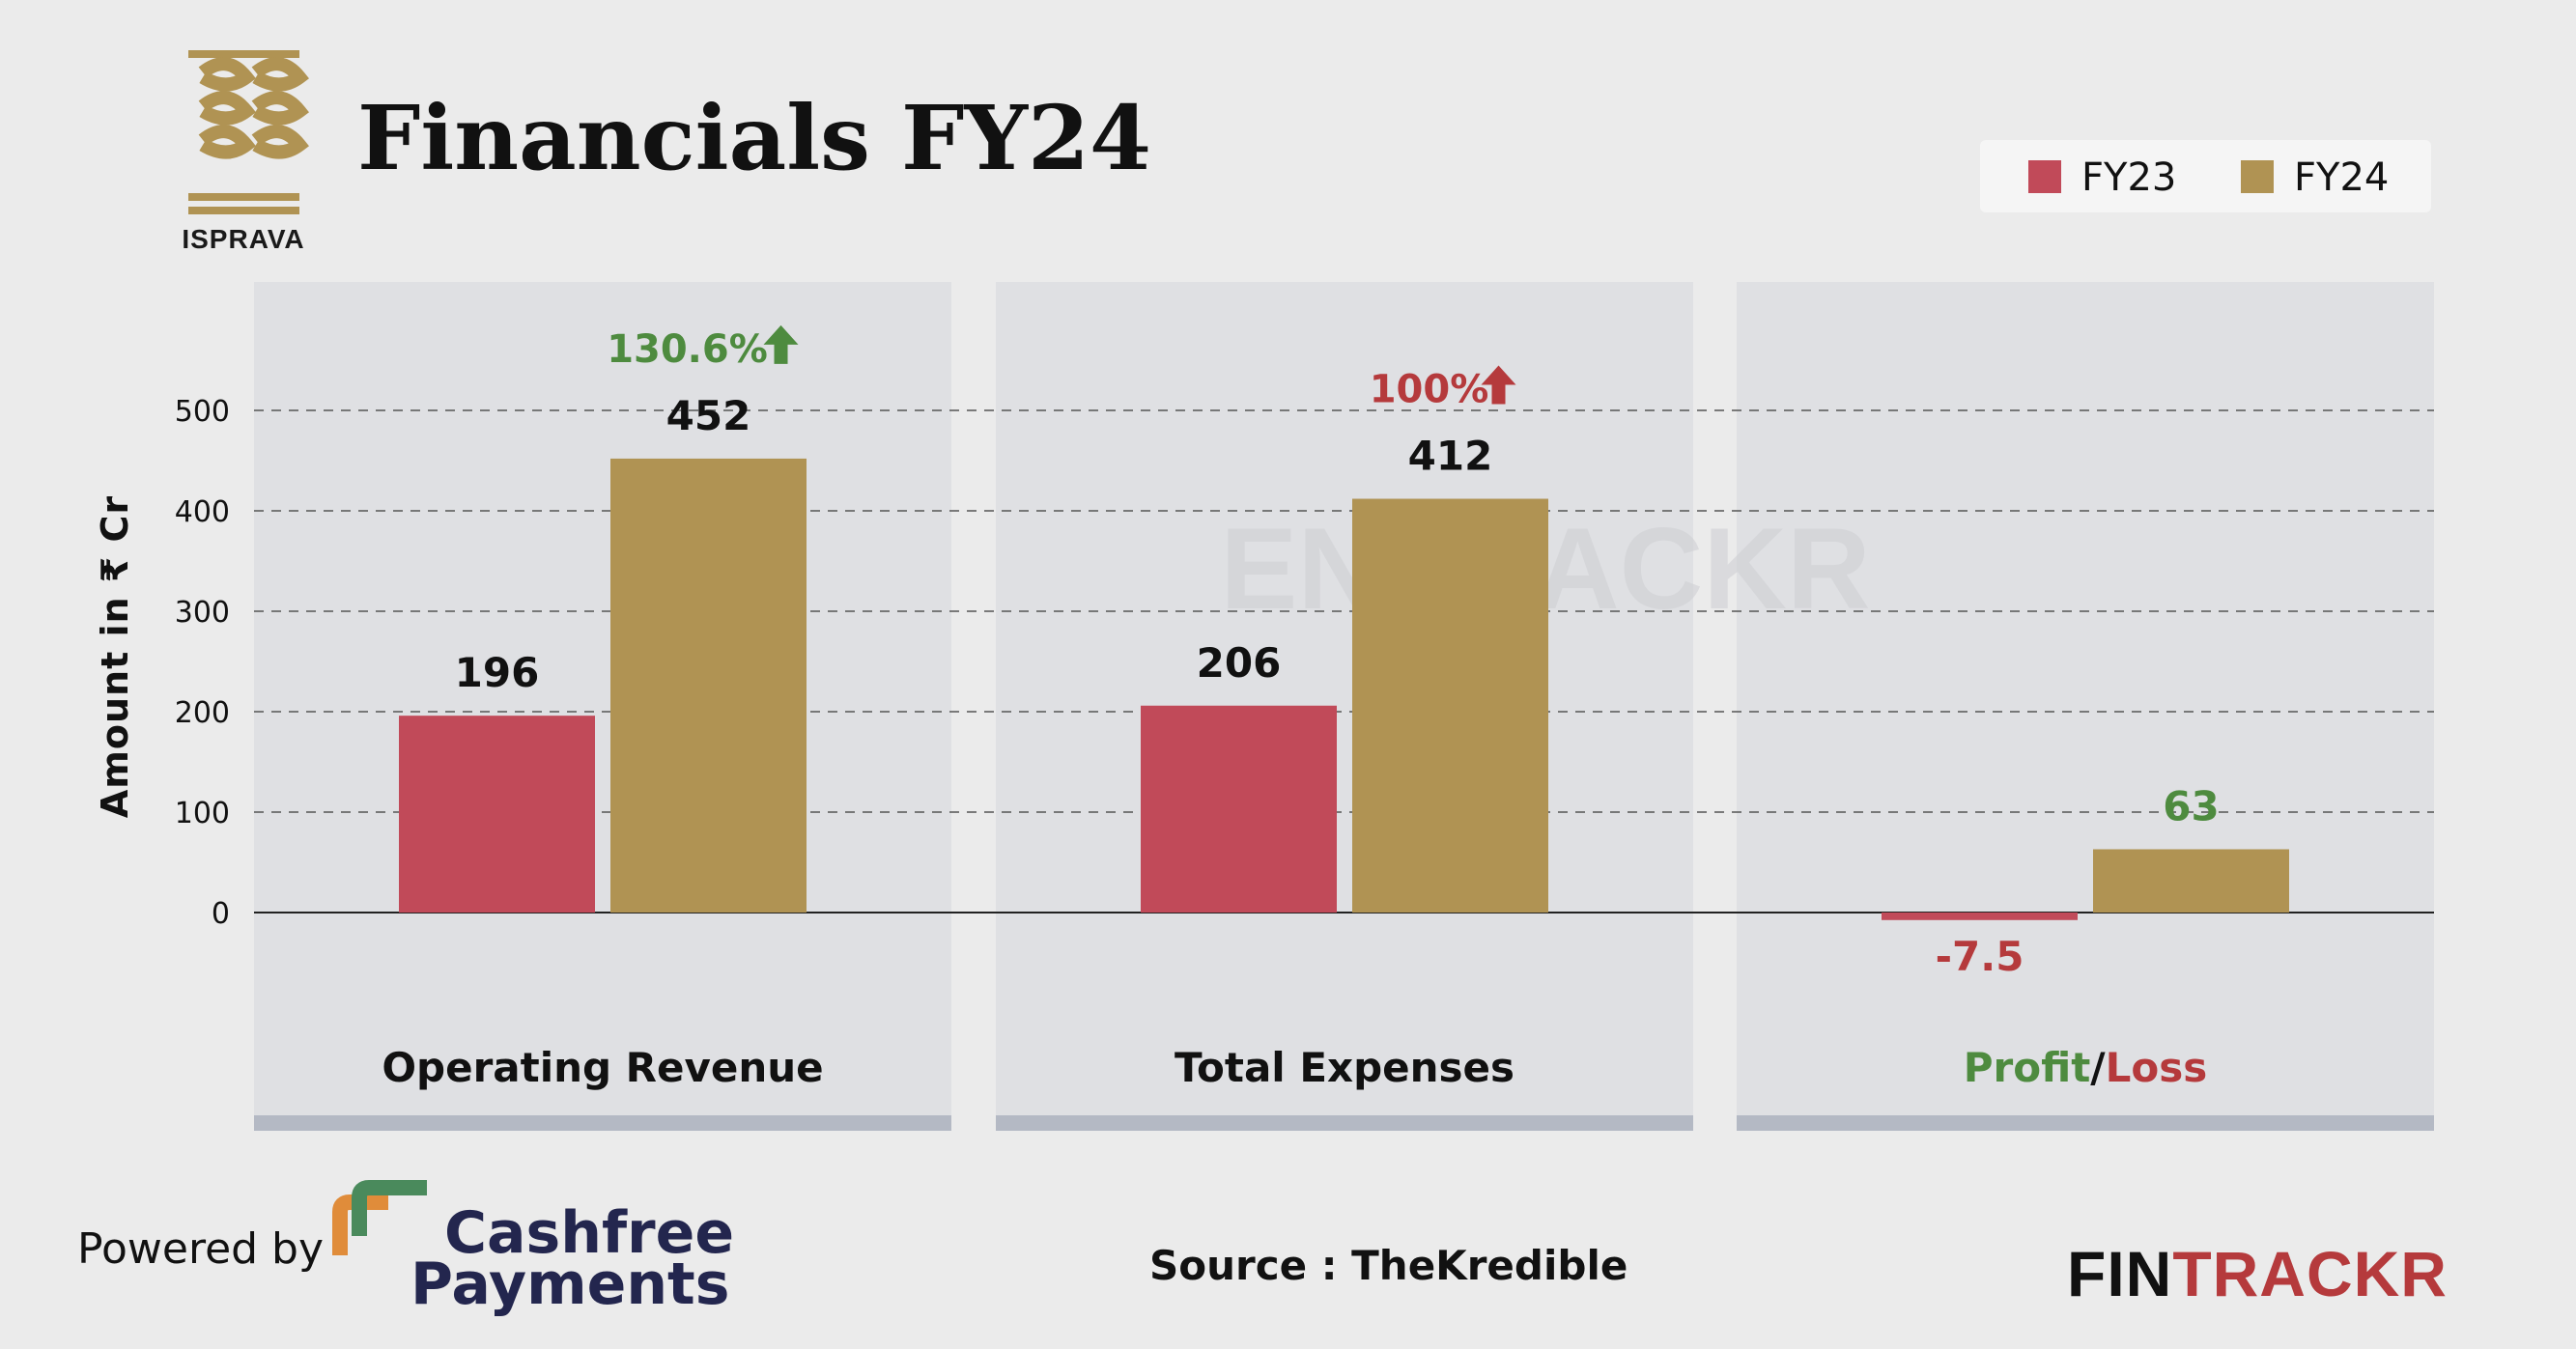 The image size is (2576, 1349). What do you see at coordinates (1980, 956) in the screenshot?
I see `value-label-profit-loss-fy23: -7.5` at bounding box center [1980, 956].